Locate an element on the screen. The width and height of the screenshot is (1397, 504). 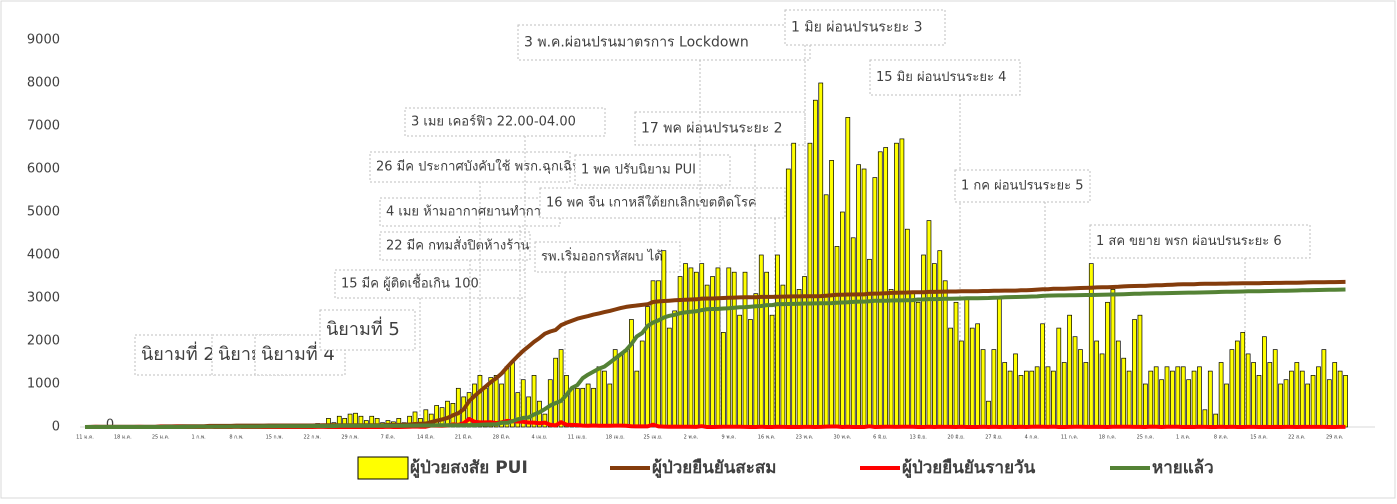
x-tick-label: 11 ม.ค. is located at coordinates (85, 438).